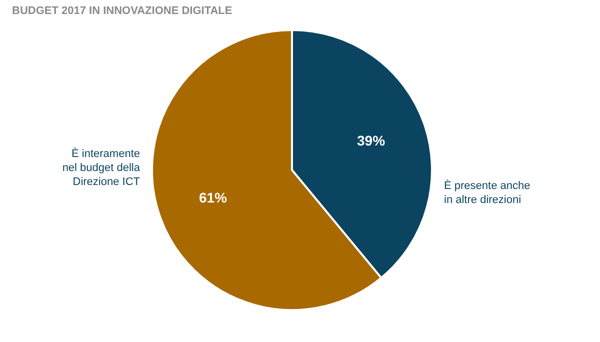  What do you see at coordinates (122, 11) in the screenshot?
I see `chart-title: BUDGET 2017 IN INNOVAZIONE DIGITALE` at bounding box center [122, 11].